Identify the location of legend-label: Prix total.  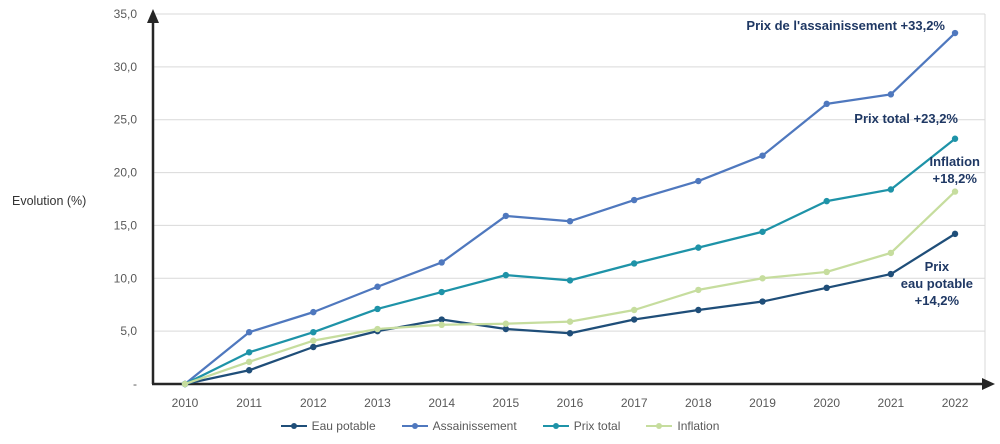
(597, 426).